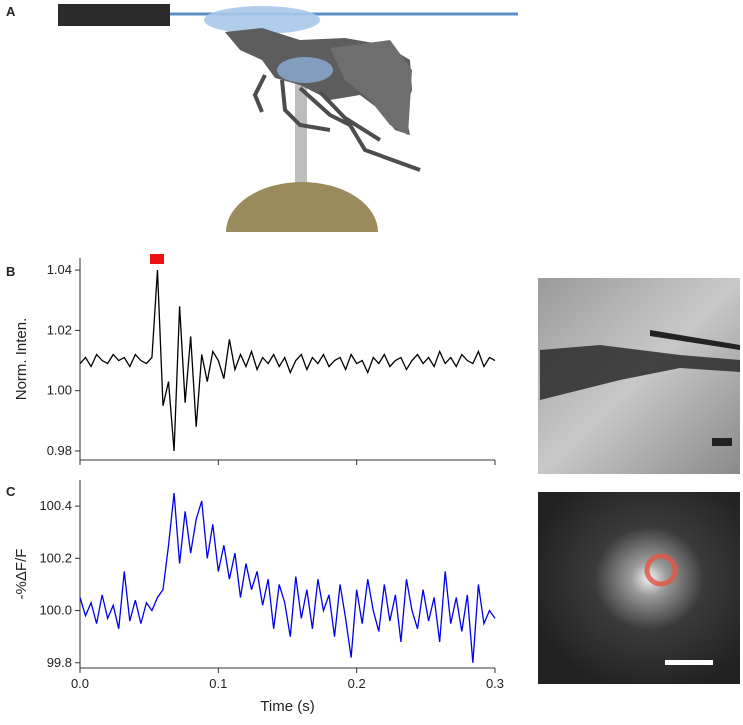  What do you see at coordinates (80, 683) in the screenshot?
I see `x-tick-label: 0.0` at bounding box center [80, 683].